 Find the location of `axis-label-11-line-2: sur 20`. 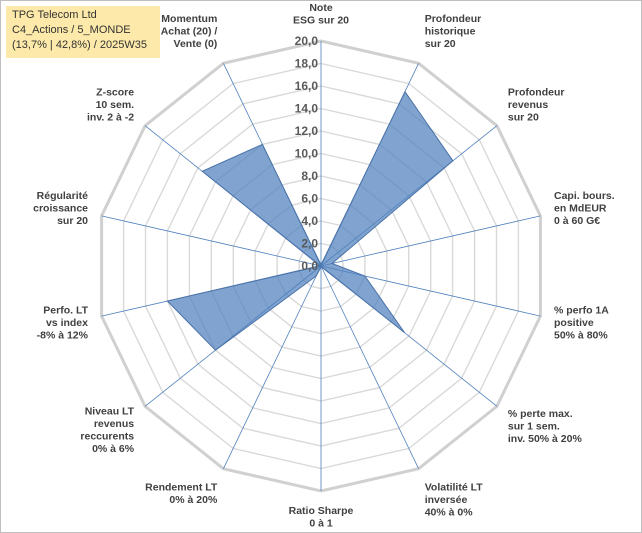

axis-label-11-line-2: sur 20 is located at coordinates (72, 221).